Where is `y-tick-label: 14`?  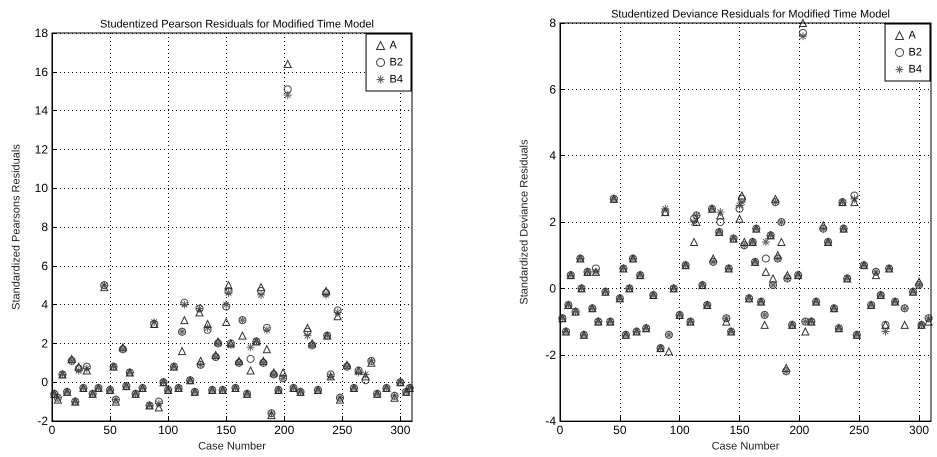
y-tick-label: 14 is located at coordinates (41, 111).